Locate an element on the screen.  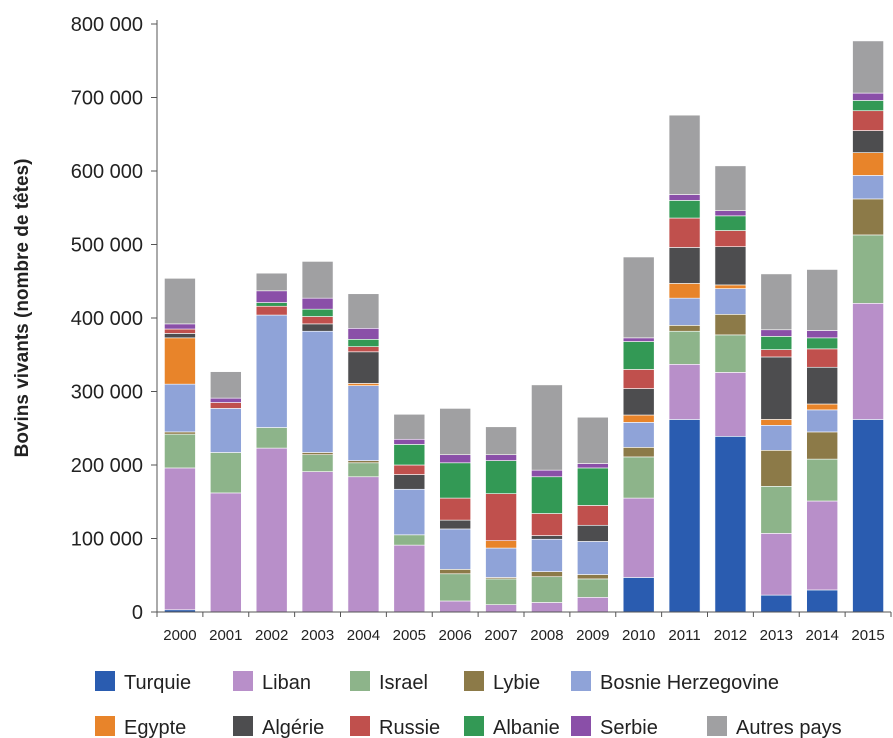
x-tick-label: 2005 is located at coordinates (409, 635).